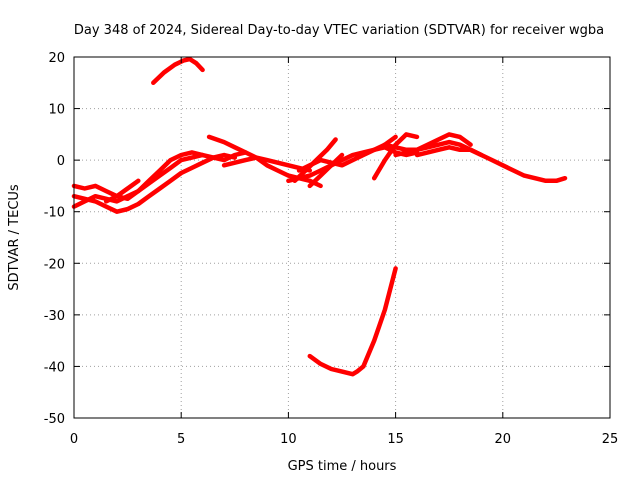 The height and width of the screenshot is (480, 640). Describe the element at coordinates (54, 316) in the screenshot. I see `y-tick-label: -30` at that location.